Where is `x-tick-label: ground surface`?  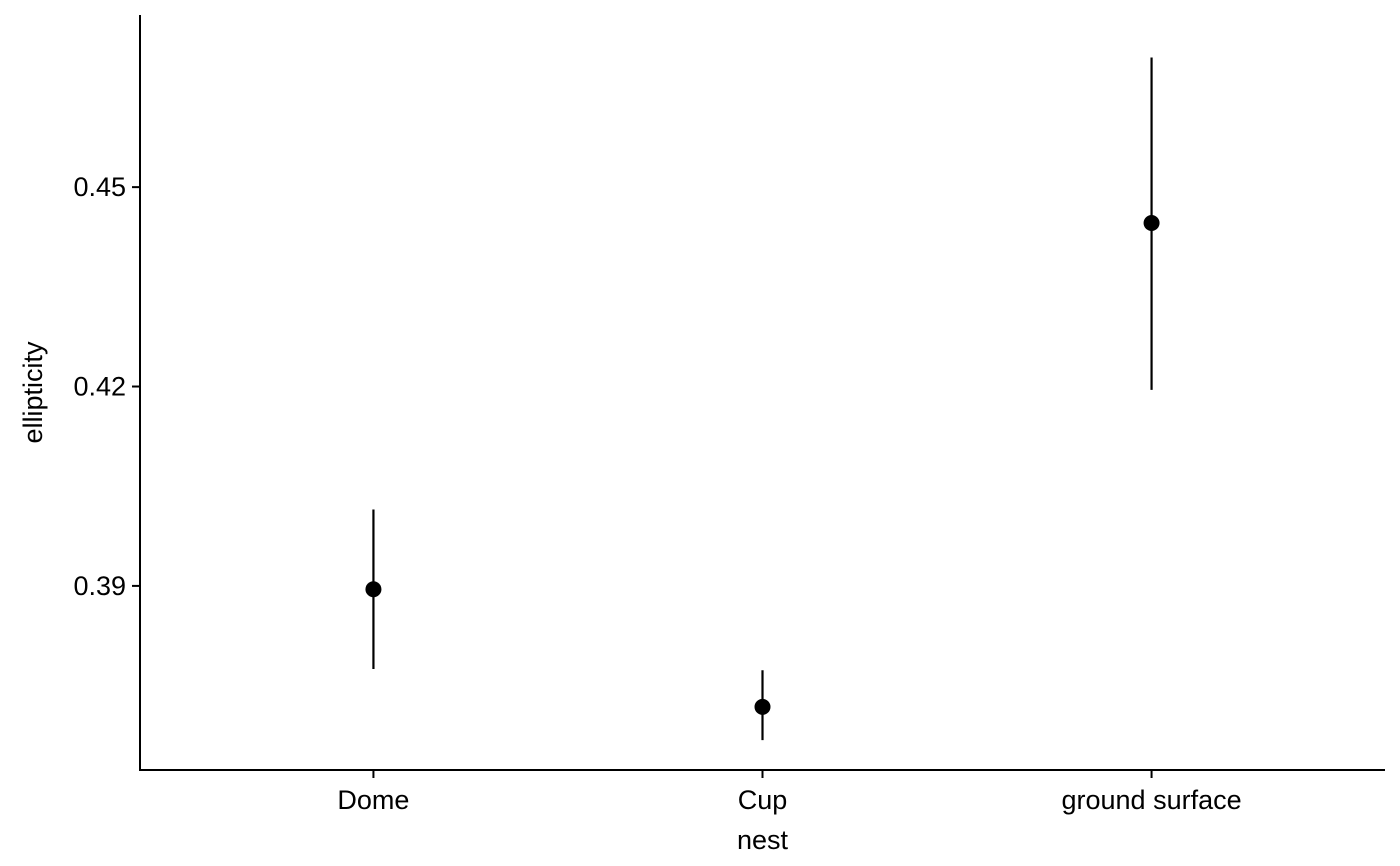
x-tick-label: ground surface is located at coordinates (1152, 800).